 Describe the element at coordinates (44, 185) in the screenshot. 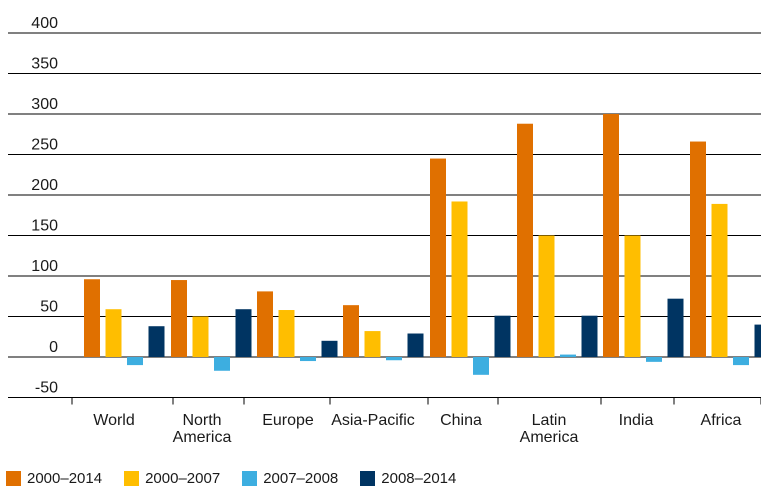

I see `y-tick-label: 200` at that location.